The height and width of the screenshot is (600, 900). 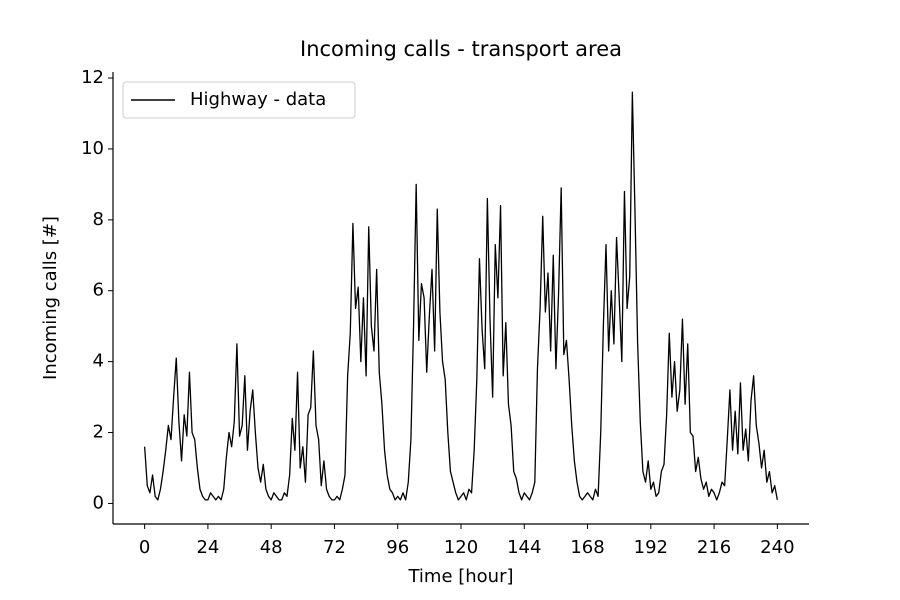 I want to click on chart-title: Incoming calls - transport area, so click(x=461, y=49).